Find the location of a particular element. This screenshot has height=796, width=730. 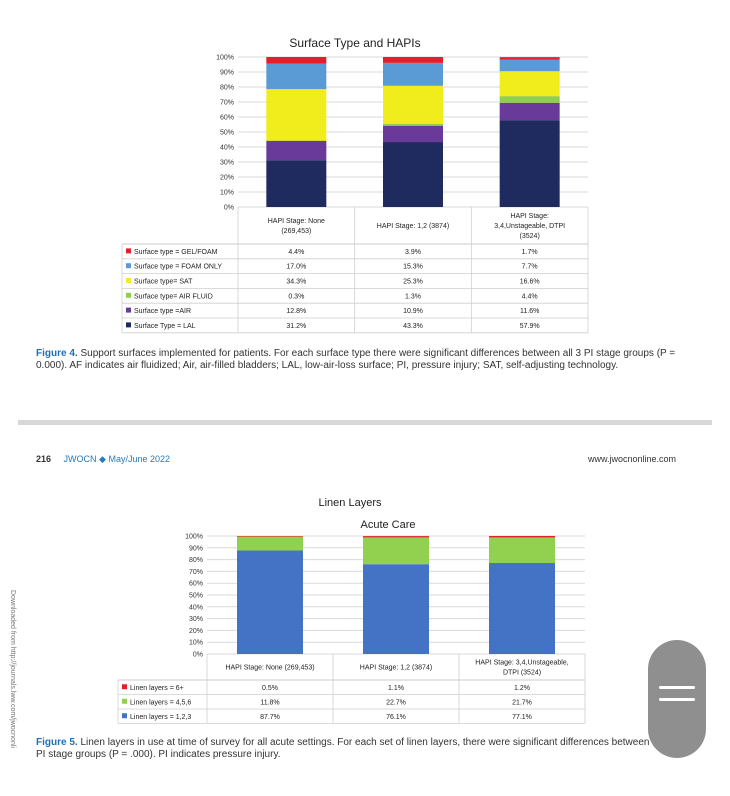

data-label: 12.8% is located at coordinates (296, 311).